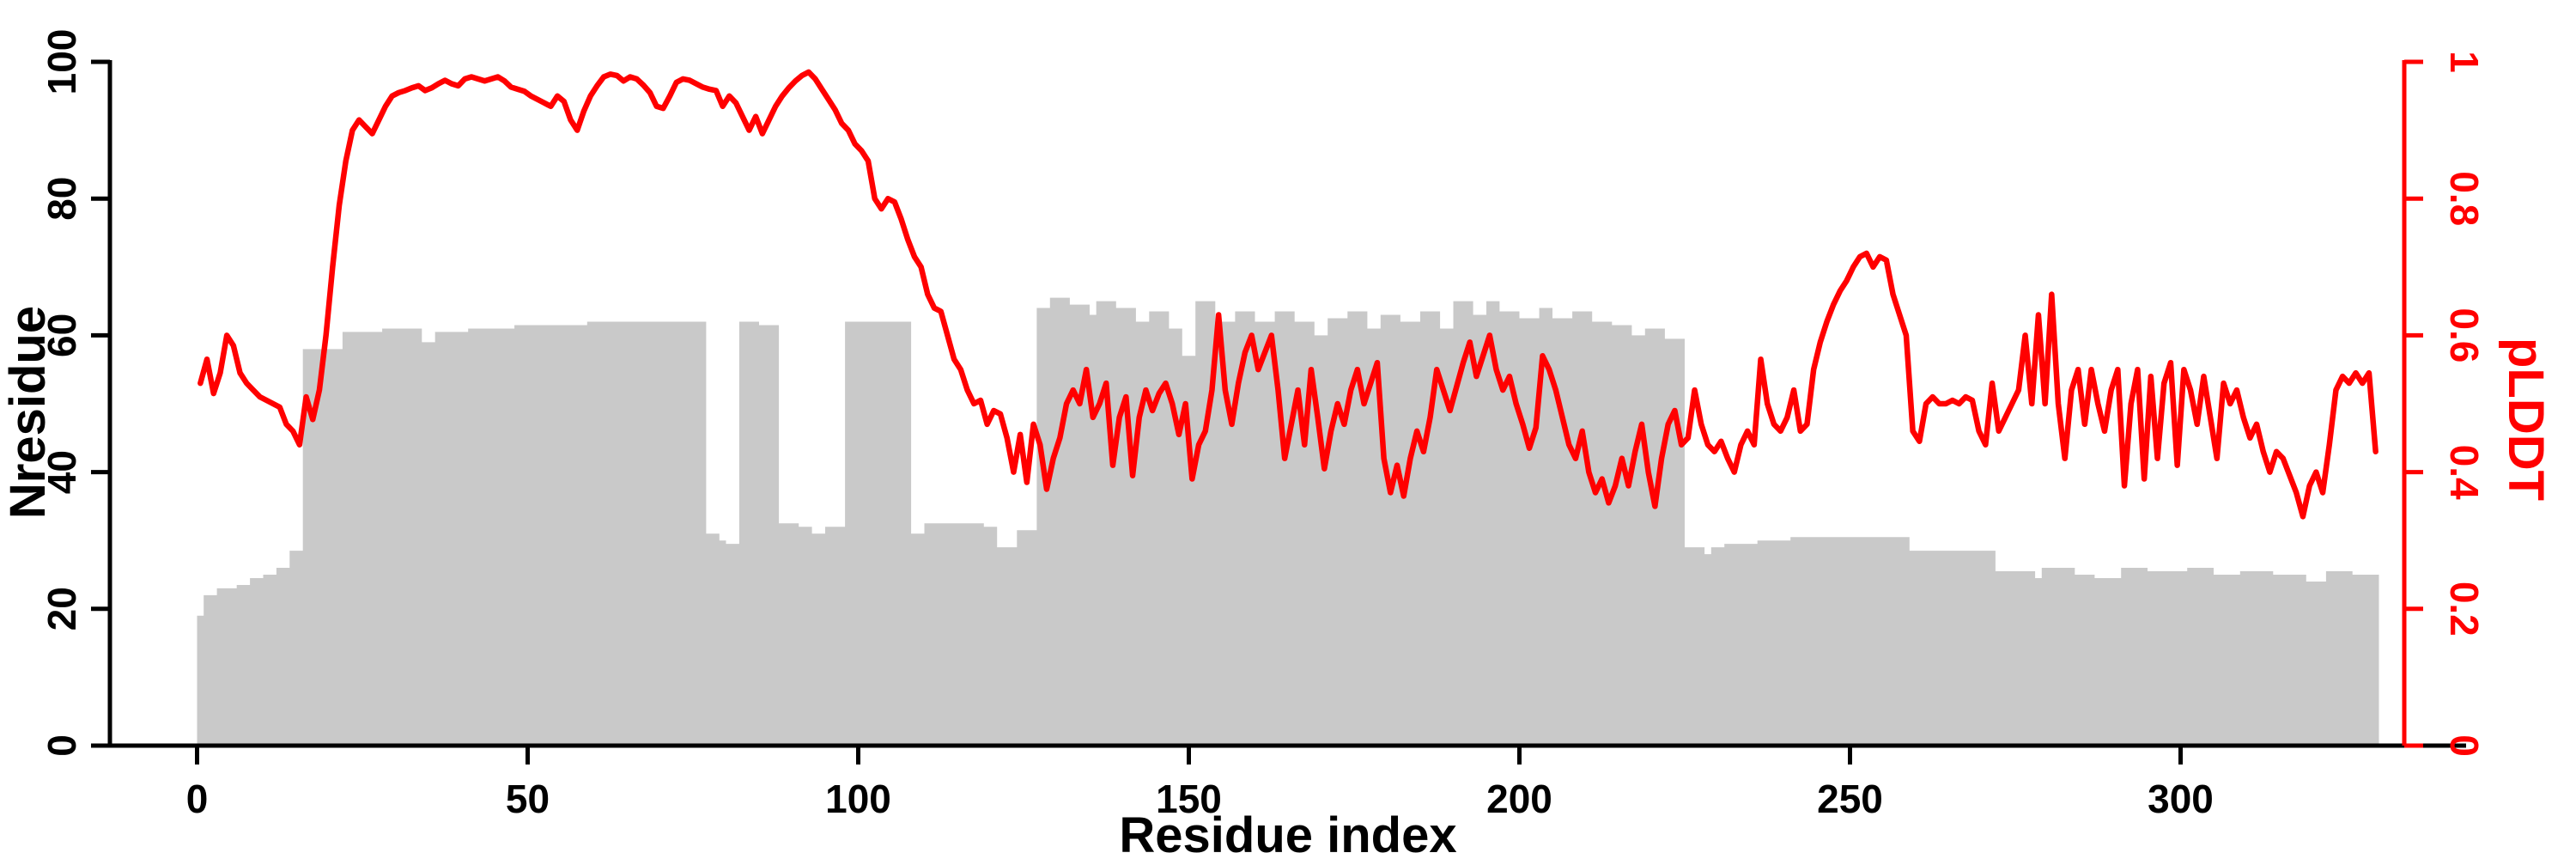 The height and width of the screenshot is (859, 2576). What do you see at coordinates (2464, 610) in the screenshot?
I see `y-right-tick-label: 0.2` at bounding box center [2464, 610].